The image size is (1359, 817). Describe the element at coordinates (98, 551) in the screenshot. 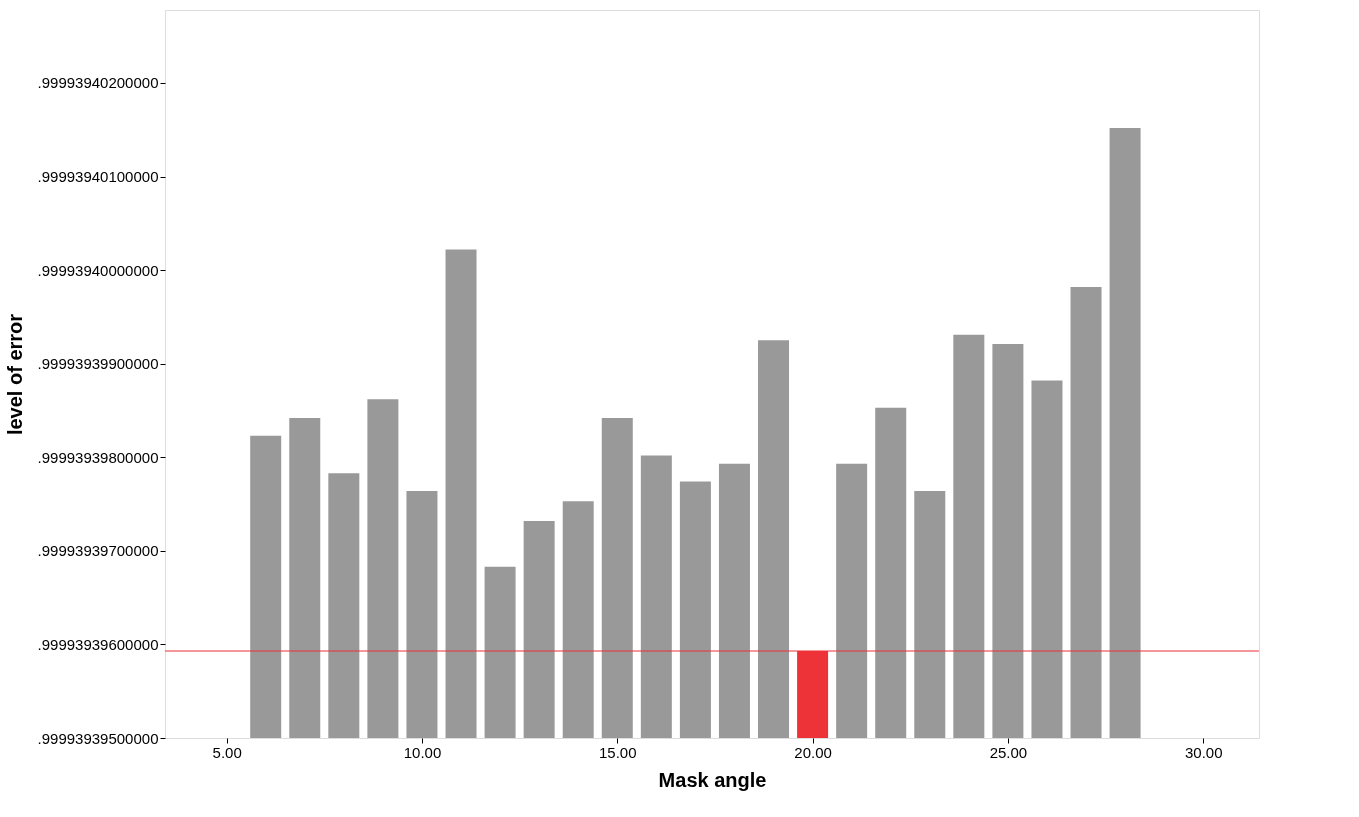

I see `y-tick-label: .99993939700000` at that location.